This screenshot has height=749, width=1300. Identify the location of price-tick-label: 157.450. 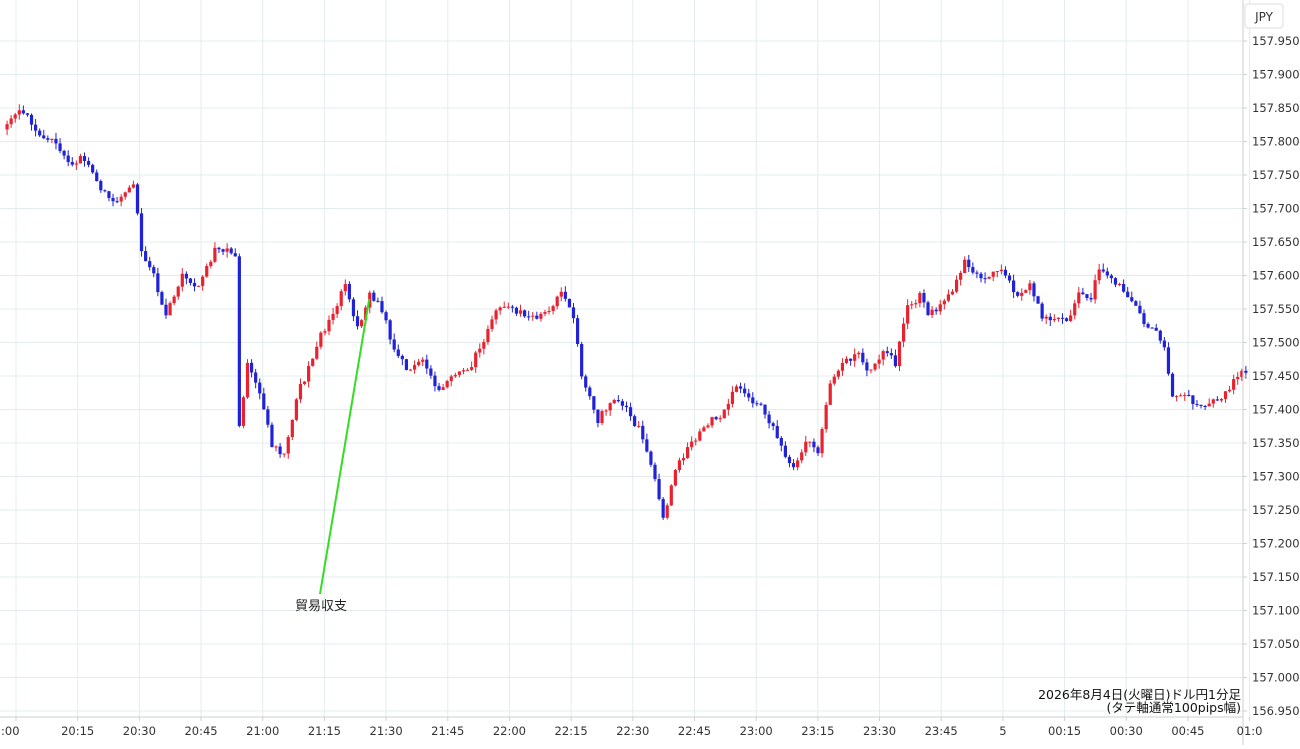
(1276, 376).